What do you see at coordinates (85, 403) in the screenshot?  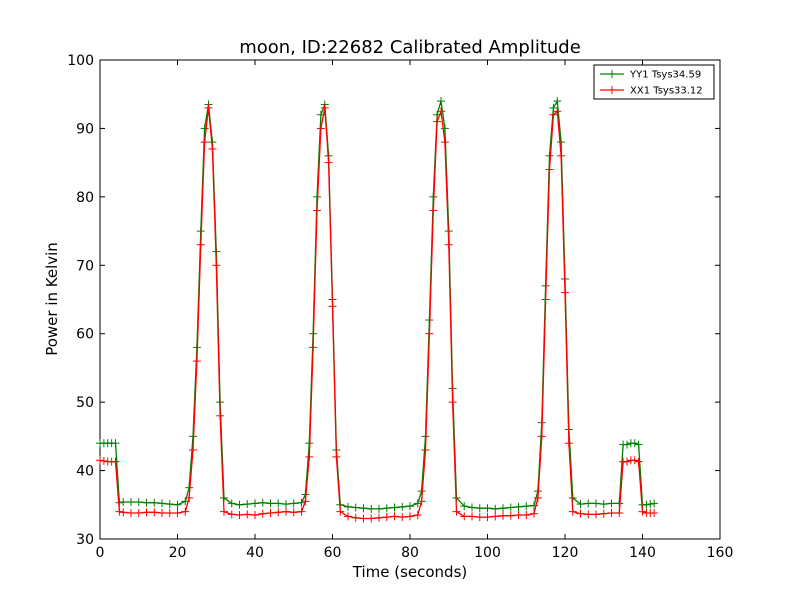 I see `y-tick-label: 50` at bounding box center [85, 403].